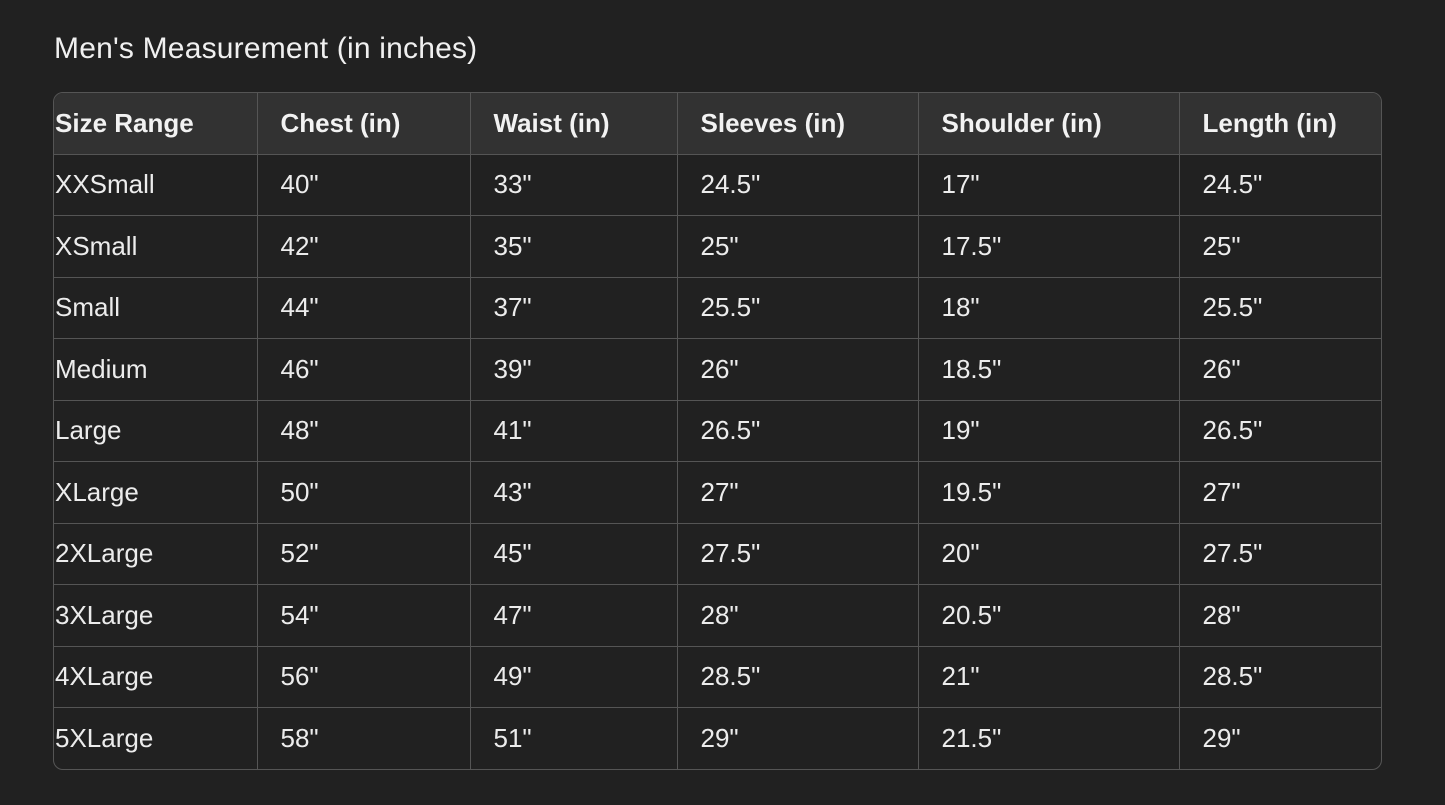  Describe the element at coordinates (156, 738) in the screenshot. I see `size-label-cell: 5XLarge` at that location.